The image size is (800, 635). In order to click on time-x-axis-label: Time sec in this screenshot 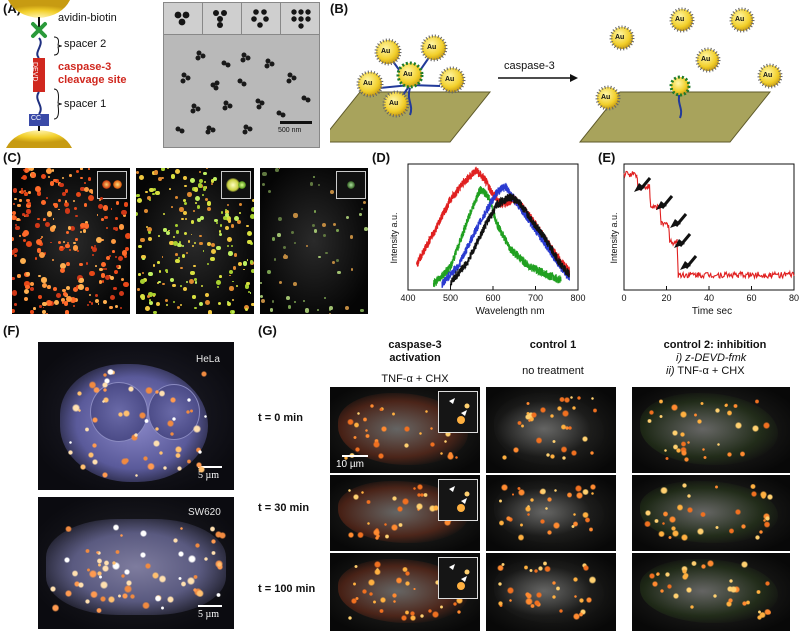, I will do `click(712, 311)`.